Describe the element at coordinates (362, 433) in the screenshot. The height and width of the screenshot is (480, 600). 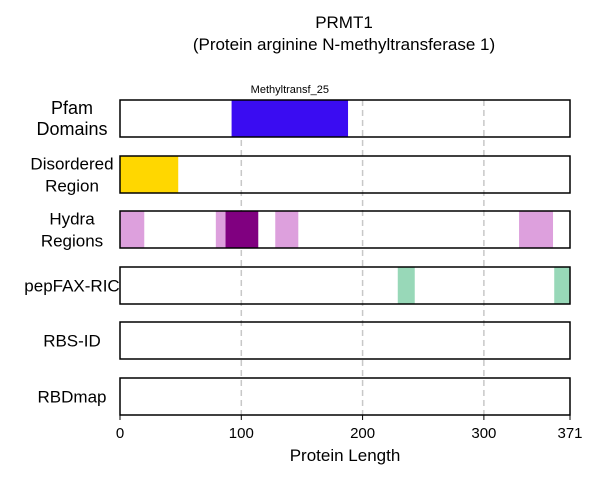
I see `x-tick-label: 200` at that location.